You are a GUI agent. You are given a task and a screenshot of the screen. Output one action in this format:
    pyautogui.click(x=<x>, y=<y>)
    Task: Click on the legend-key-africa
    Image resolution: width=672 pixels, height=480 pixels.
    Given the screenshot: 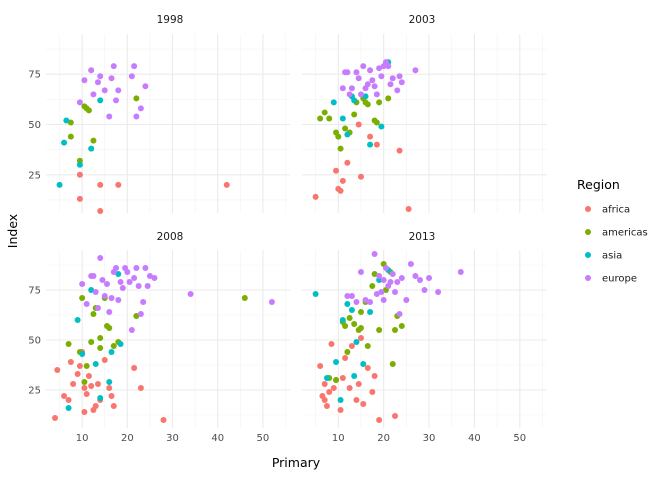 What is the action you would take?
    pyautogui.click(x=588, y=209)
    